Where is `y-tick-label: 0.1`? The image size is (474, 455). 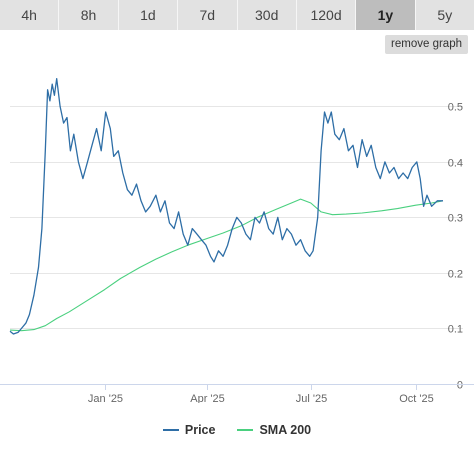 y-tick-label: 0.1 is located at coordinates (455, 330).